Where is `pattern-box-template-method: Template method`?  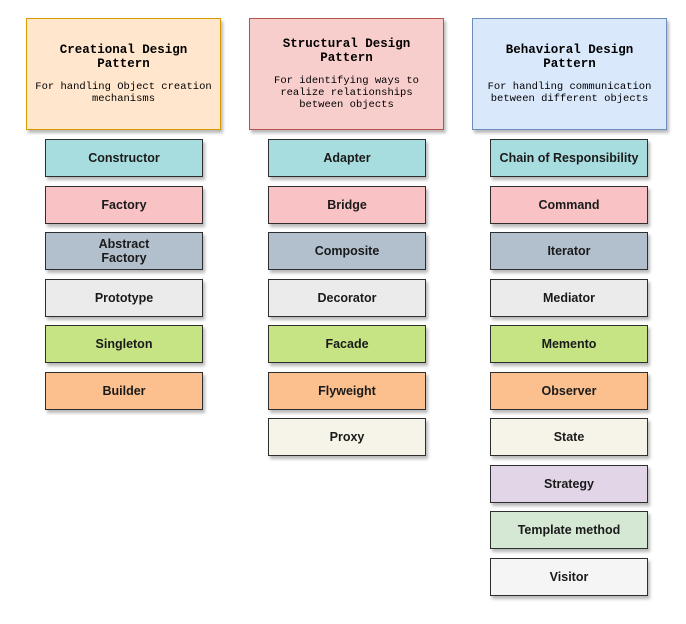
pattern-box-template-method: Template method is located at coordinates (569, 530).